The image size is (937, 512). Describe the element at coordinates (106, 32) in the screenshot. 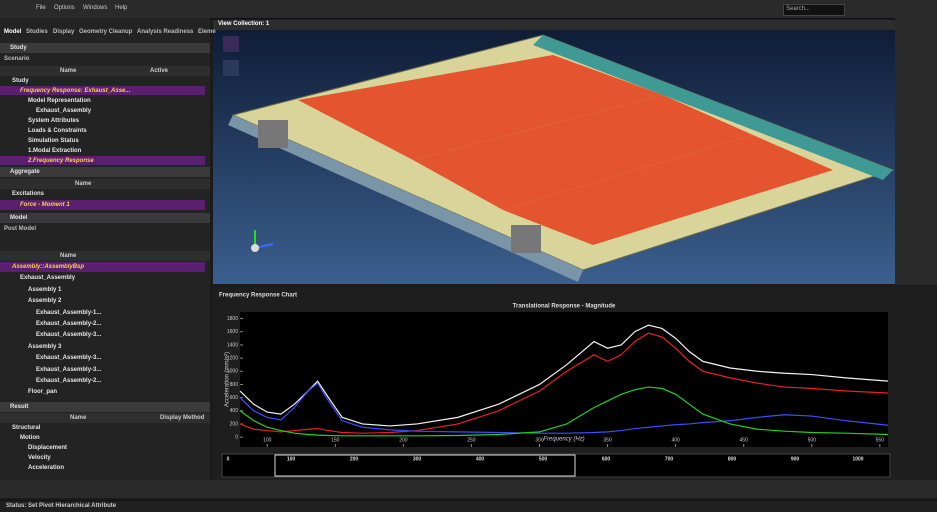

I see `tab: Geometry Cleanup` at that location.